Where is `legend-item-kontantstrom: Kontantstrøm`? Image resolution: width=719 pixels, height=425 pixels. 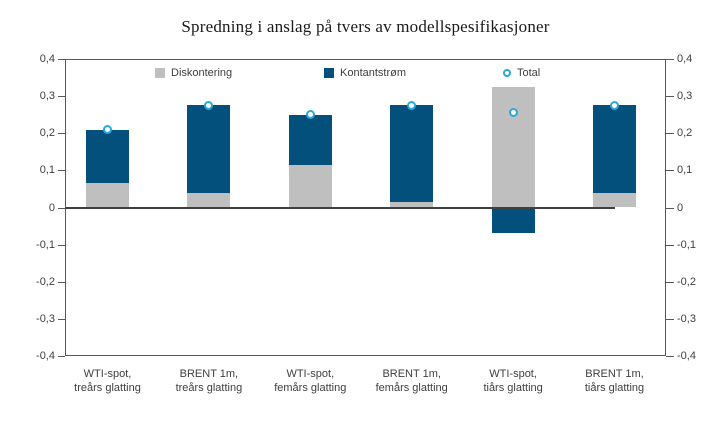 legend-item-kontantstrom: Kontantstrøm is located at coordinates (365, 73).